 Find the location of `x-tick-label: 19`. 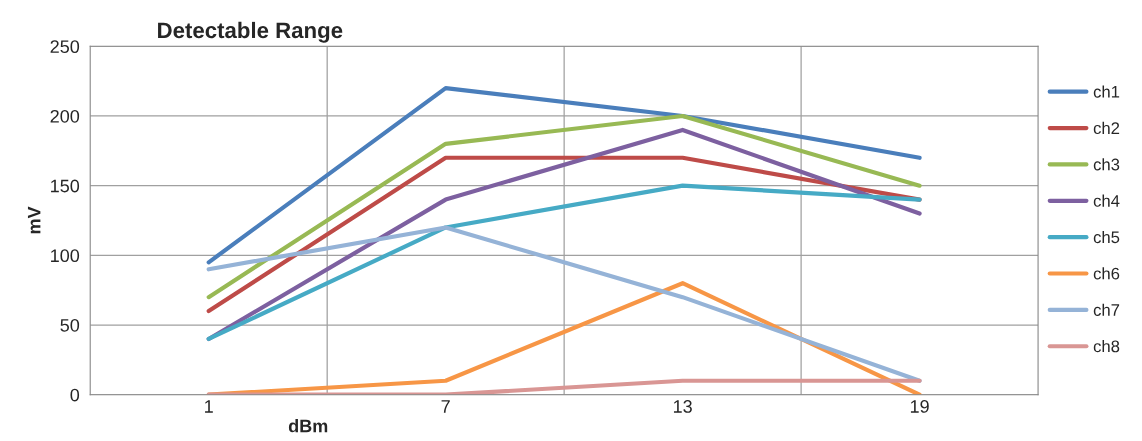

x-tick-label: 19 is located at coordinates (919, 406).